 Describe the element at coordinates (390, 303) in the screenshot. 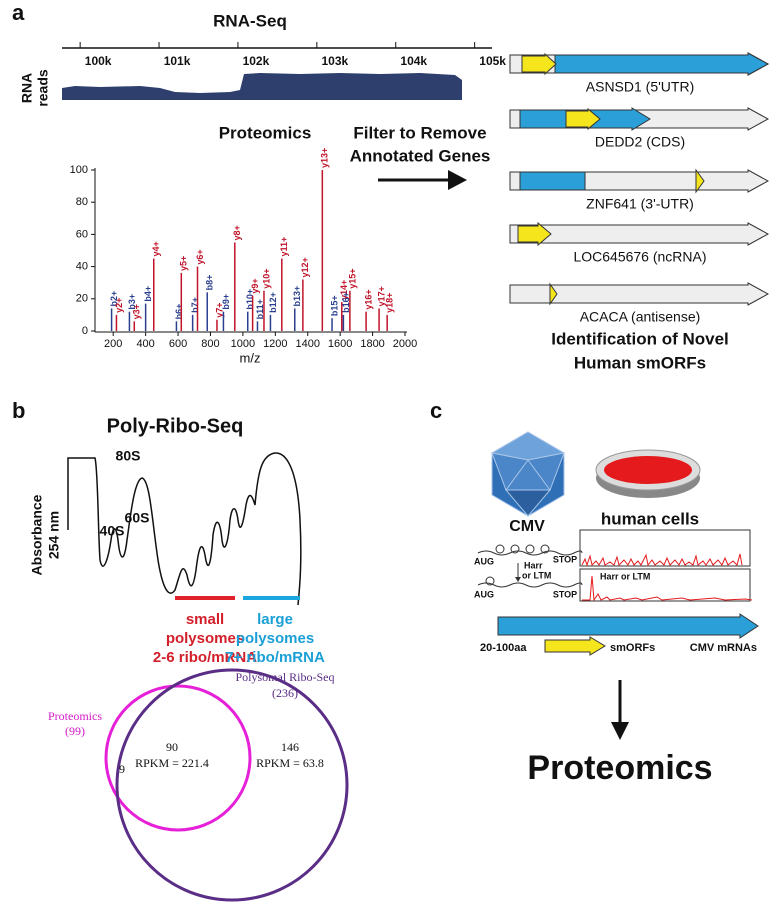

I see `peak-label: y18+` at that location.